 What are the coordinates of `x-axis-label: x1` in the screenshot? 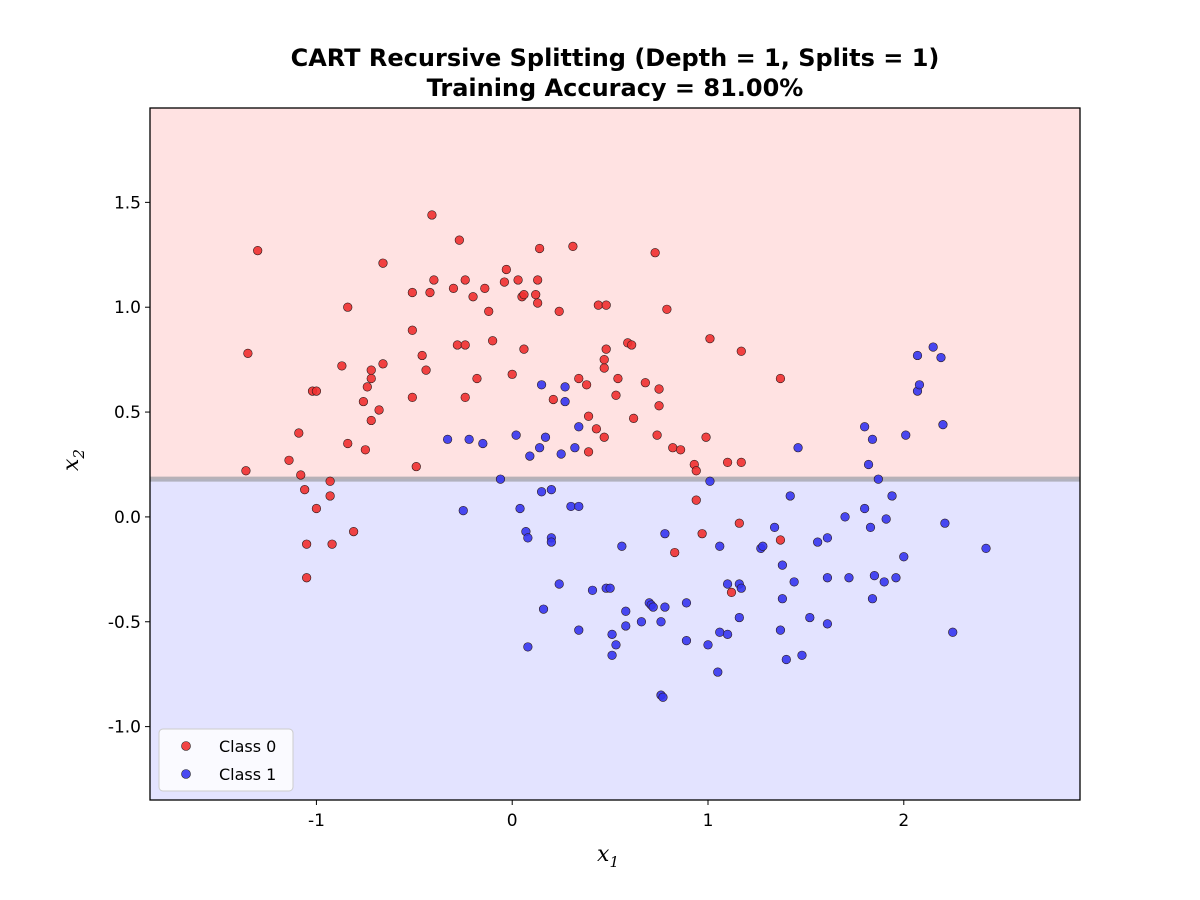 It's located at (608, 856).